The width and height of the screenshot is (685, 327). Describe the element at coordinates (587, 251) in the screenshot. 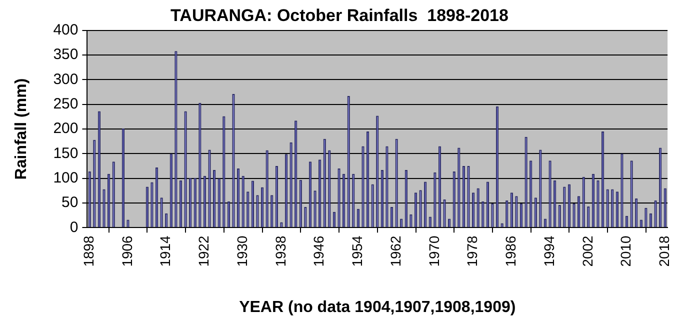

I see `x-tick-label: 2002` at that location.